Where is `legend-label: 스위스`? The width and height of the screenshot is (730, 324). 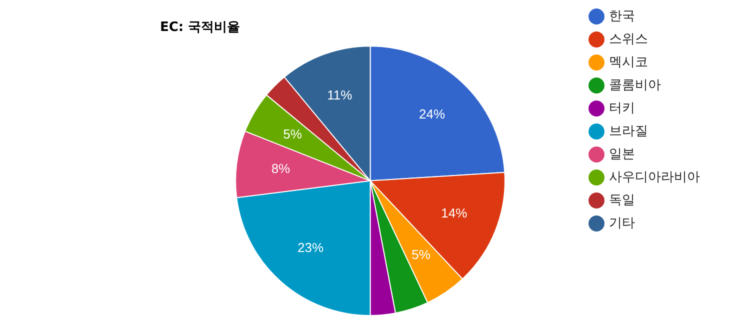
legend-label: 스위스 is located at coordinates (628, 39).